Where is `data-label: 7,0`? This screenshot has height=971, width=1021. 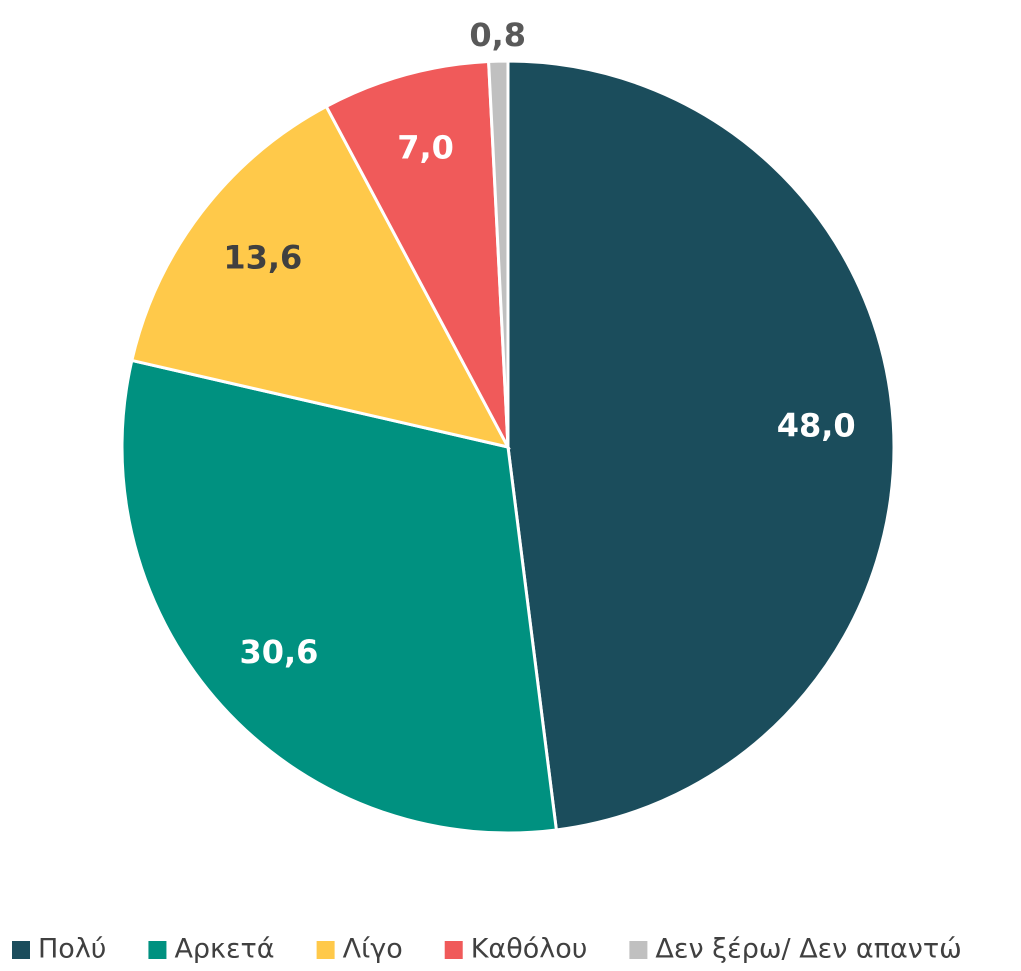
data-label: 7,0 is located at coordinates (425, 147).